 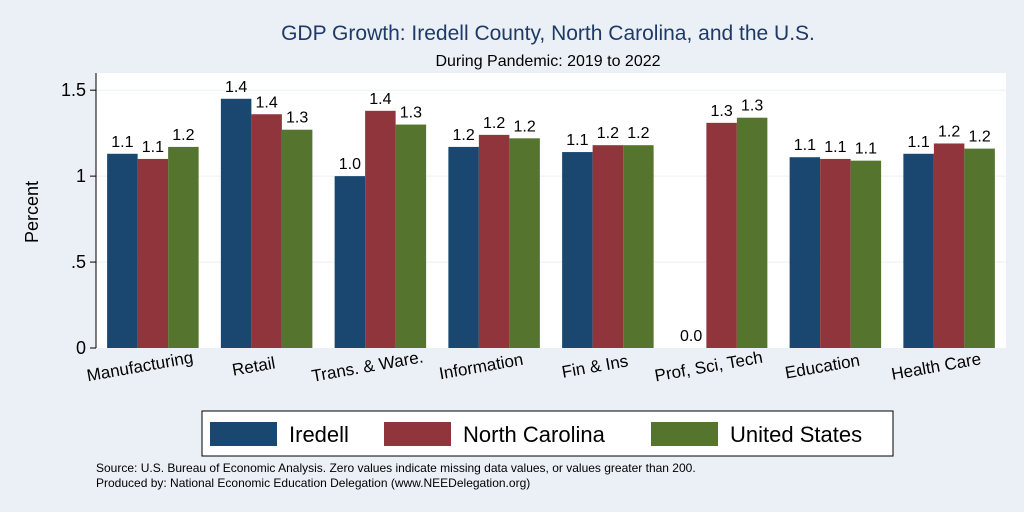 I want to click on chart-subtitle: During Pandemic: 2019 to 2022, so click(x=547, y=61).